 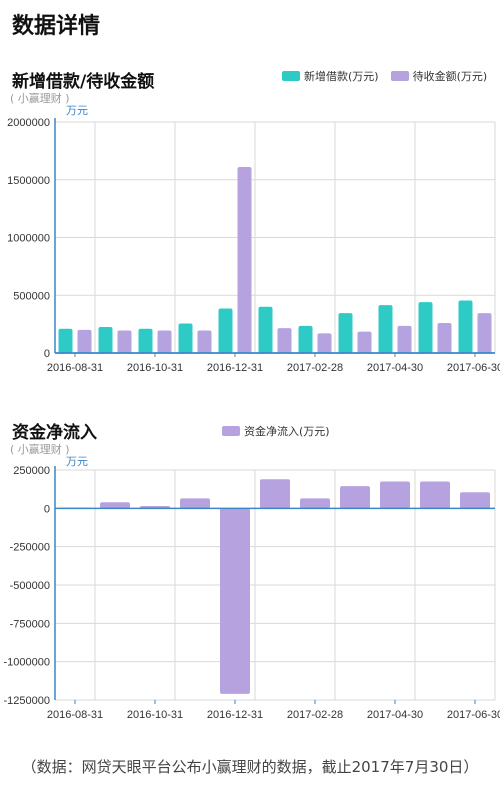 I want to click on y-tick-label: -1000000, so click(x=27, y=663).